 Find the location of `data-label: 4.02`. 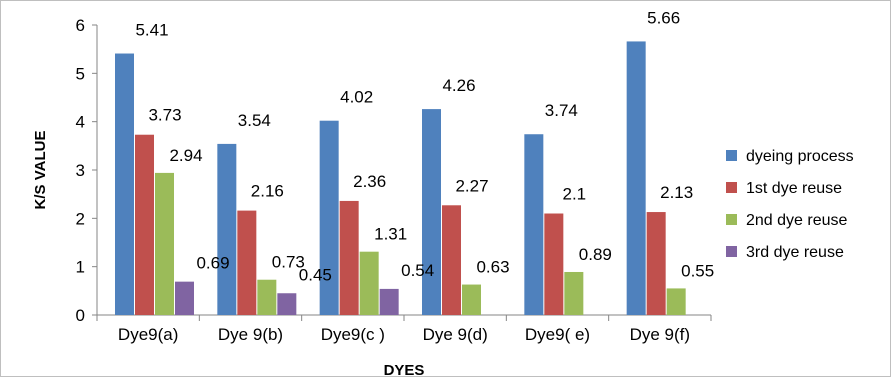

data-label: 4.02 is located at coordinates (356, 97).